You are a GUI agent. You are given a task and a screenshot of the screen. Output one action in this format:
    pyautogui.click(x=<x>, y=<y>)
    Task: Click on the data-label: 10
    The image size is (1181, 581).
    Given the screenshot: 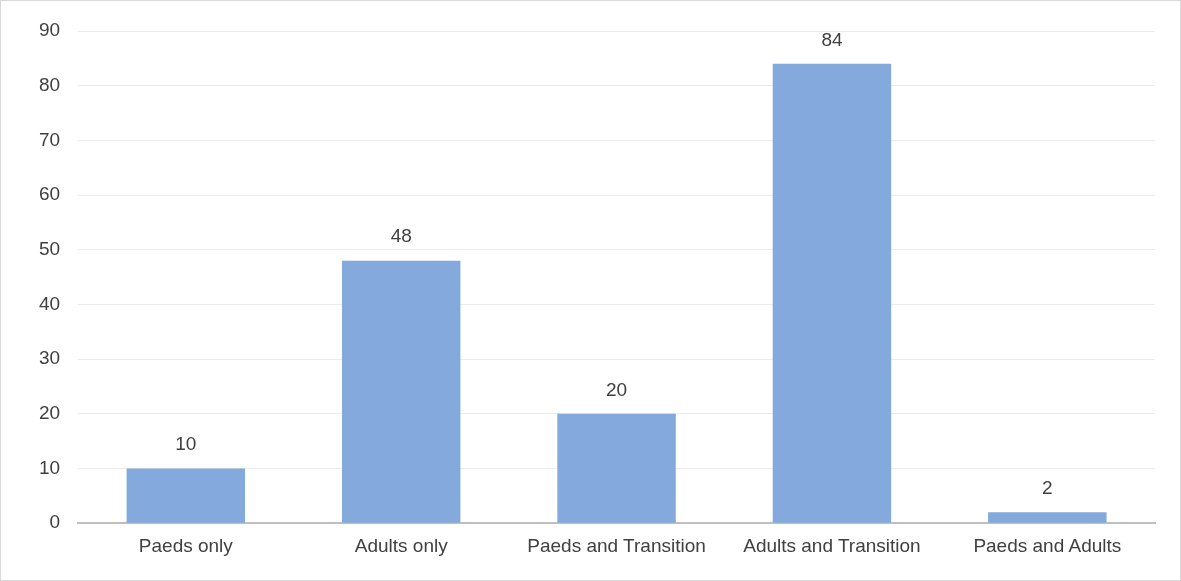 What is the action you would take?
    pyautogui.click(x=186, y=444)
    